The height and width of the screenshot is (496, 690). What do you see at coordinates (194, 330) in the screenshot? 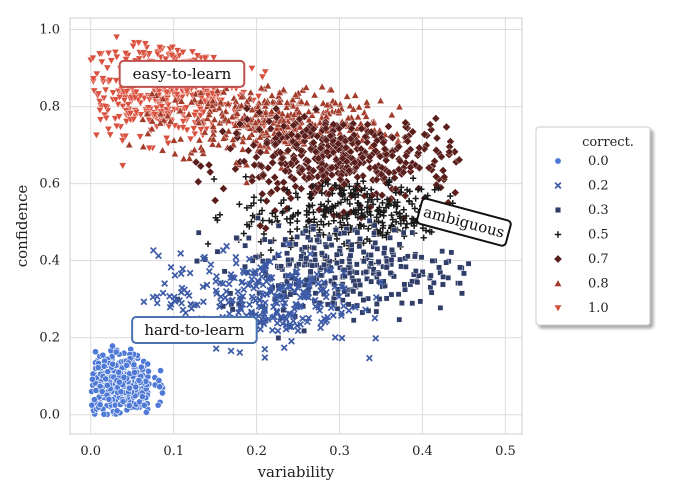
I see `annotation-text: hard-to-learn` at bounding box center [194, 330].